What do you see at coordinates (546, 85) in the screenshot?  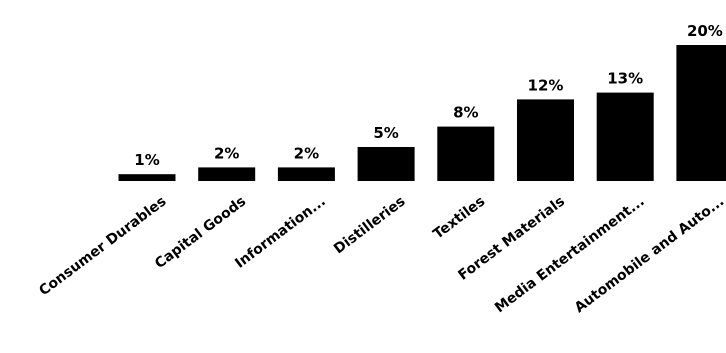 I see `value-label-5: 12%` at bounding box center [546, 85].